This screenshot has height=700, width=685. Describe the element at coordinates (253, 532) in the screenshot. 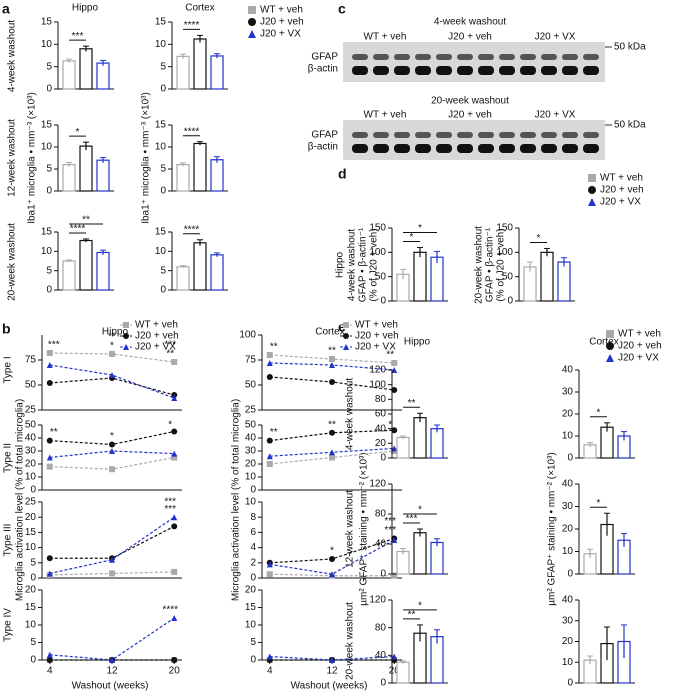

I see `y-tick-label: 6` at that location.